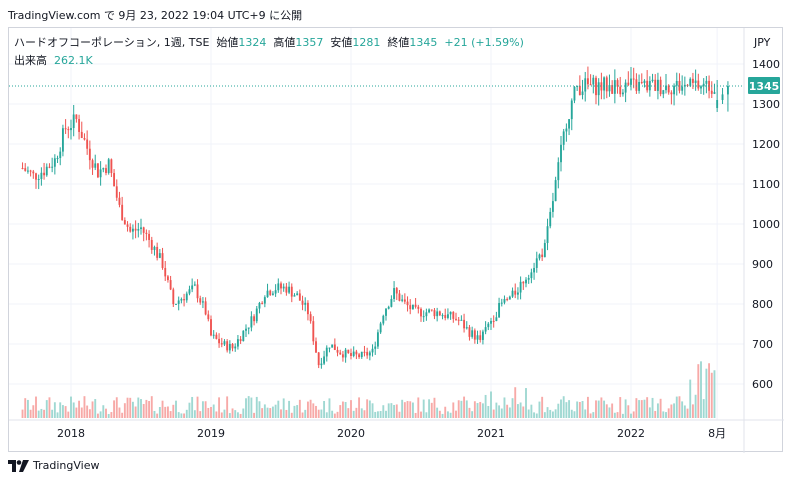 The height and width of the screenshot is (483, 792). Describe the element at coordinates (284, 42) in the screenshot. I see `high-label: 高値` at that location.